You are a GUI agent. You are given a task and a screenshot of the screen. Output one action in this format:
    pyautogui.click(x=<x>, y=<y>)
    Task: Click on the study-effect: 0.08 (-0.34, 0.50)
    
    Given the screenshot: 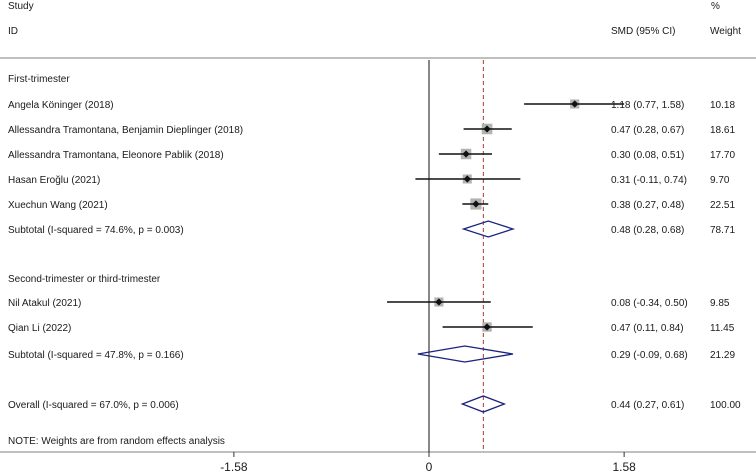 What is the action you would take?
    pyautogui.click(x=649, y=303)
    